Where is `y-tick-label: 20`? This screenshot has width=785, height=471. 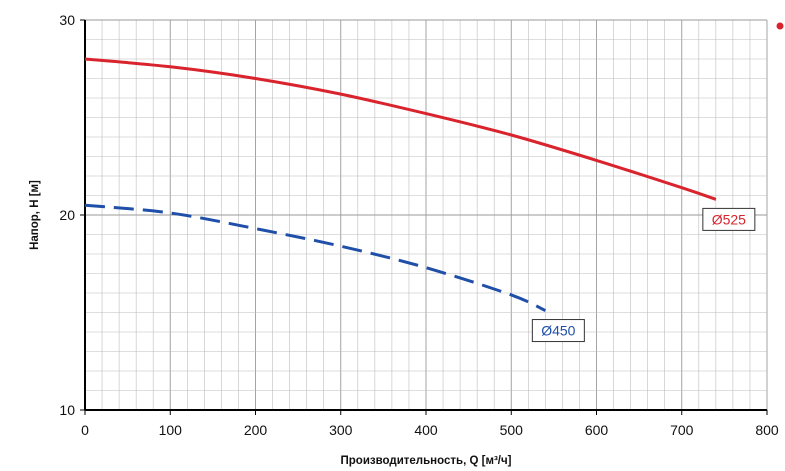 y-tick-label: 20 is located at coordinates (67, 215).